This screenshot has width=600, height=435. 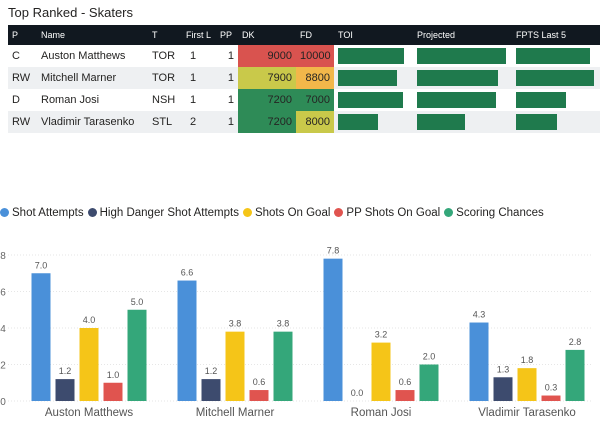 I want to click on legend-item: Scoring Chances, so click(x=494, y=213).